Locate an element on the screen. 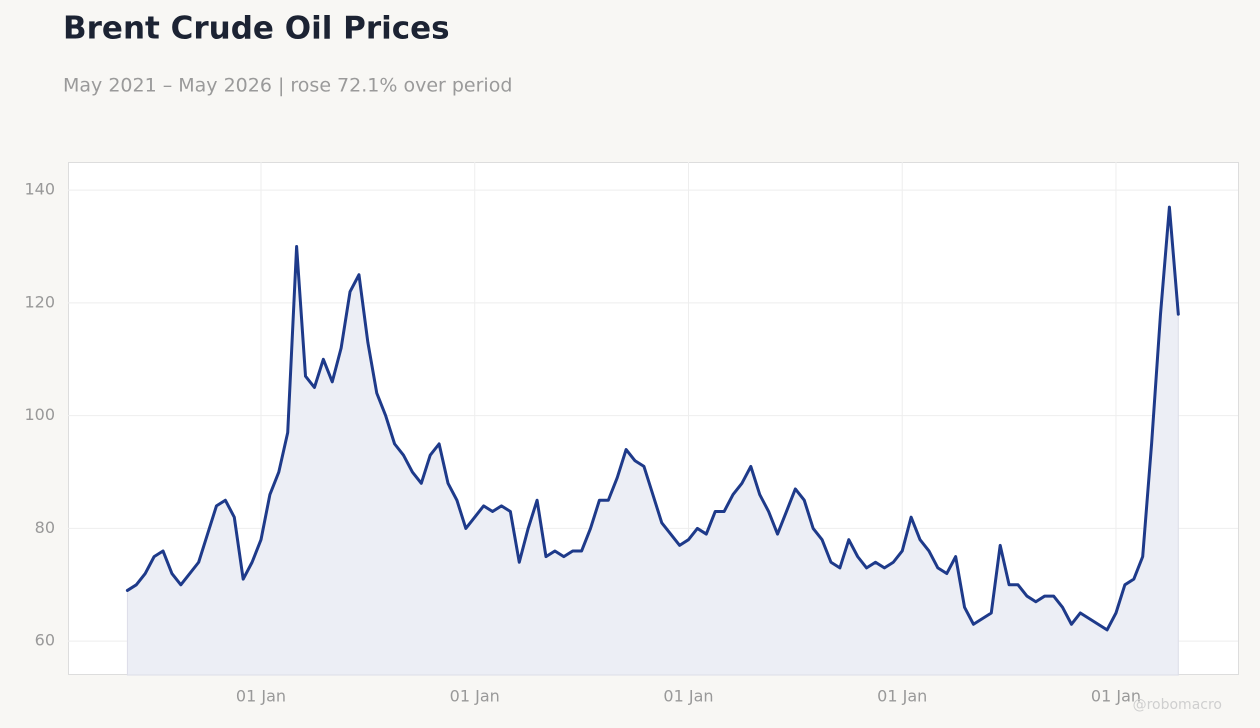 The height and width of the screenshot is (728, 1260). y-tick-label: 100 is located at coordinates (39, 414).